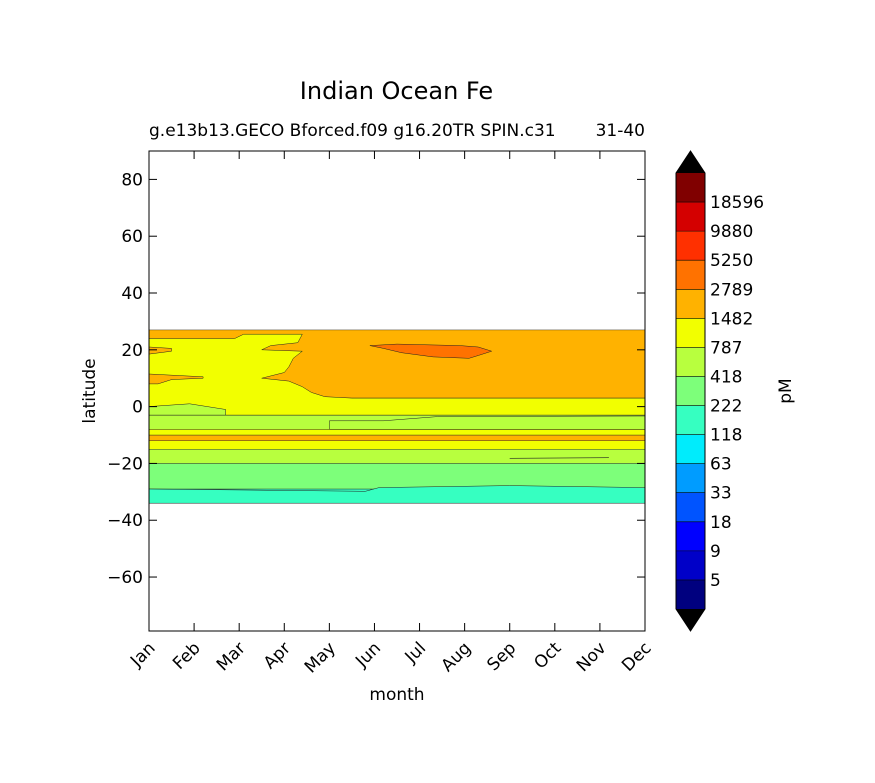 Image resolution: width=875 pixels, height=783 pixels. Describe the element at coordinates (125, 578) in the screenshot. I see `y-tick-label: −60` at that location.